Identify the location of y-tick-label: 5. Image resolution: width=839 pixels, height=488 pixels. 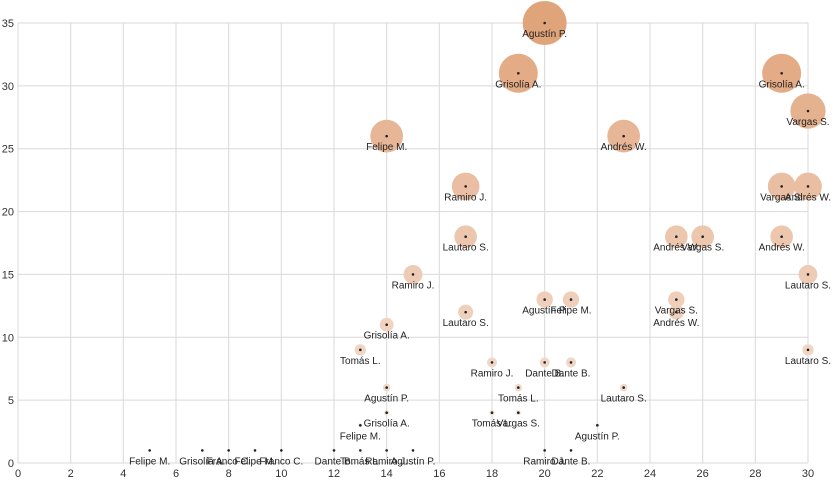
(11, 401).